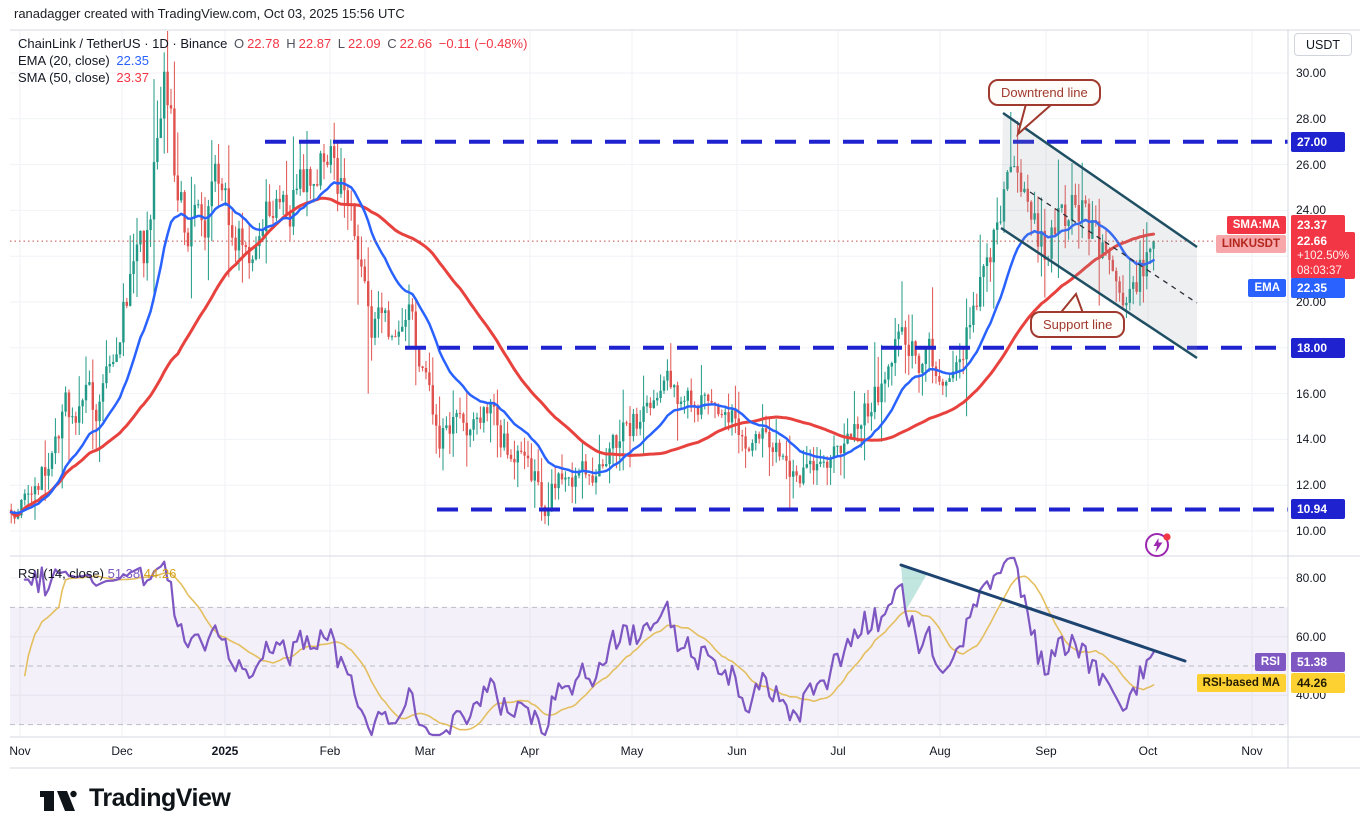 This screenshot has height=826, width=1370. Describe the element at coordinates (1099, 235) in the screenshot. I see `descending-channel` at that location.